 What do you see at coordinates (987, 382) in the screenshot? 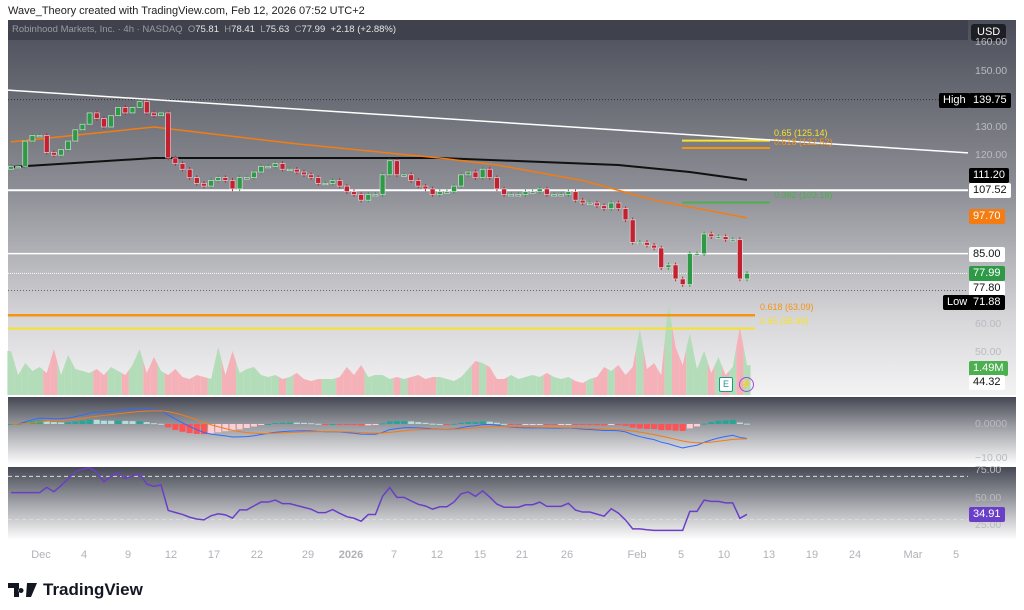
I see `volume-axis-label: 44.32` at bounding box center [987, 382].